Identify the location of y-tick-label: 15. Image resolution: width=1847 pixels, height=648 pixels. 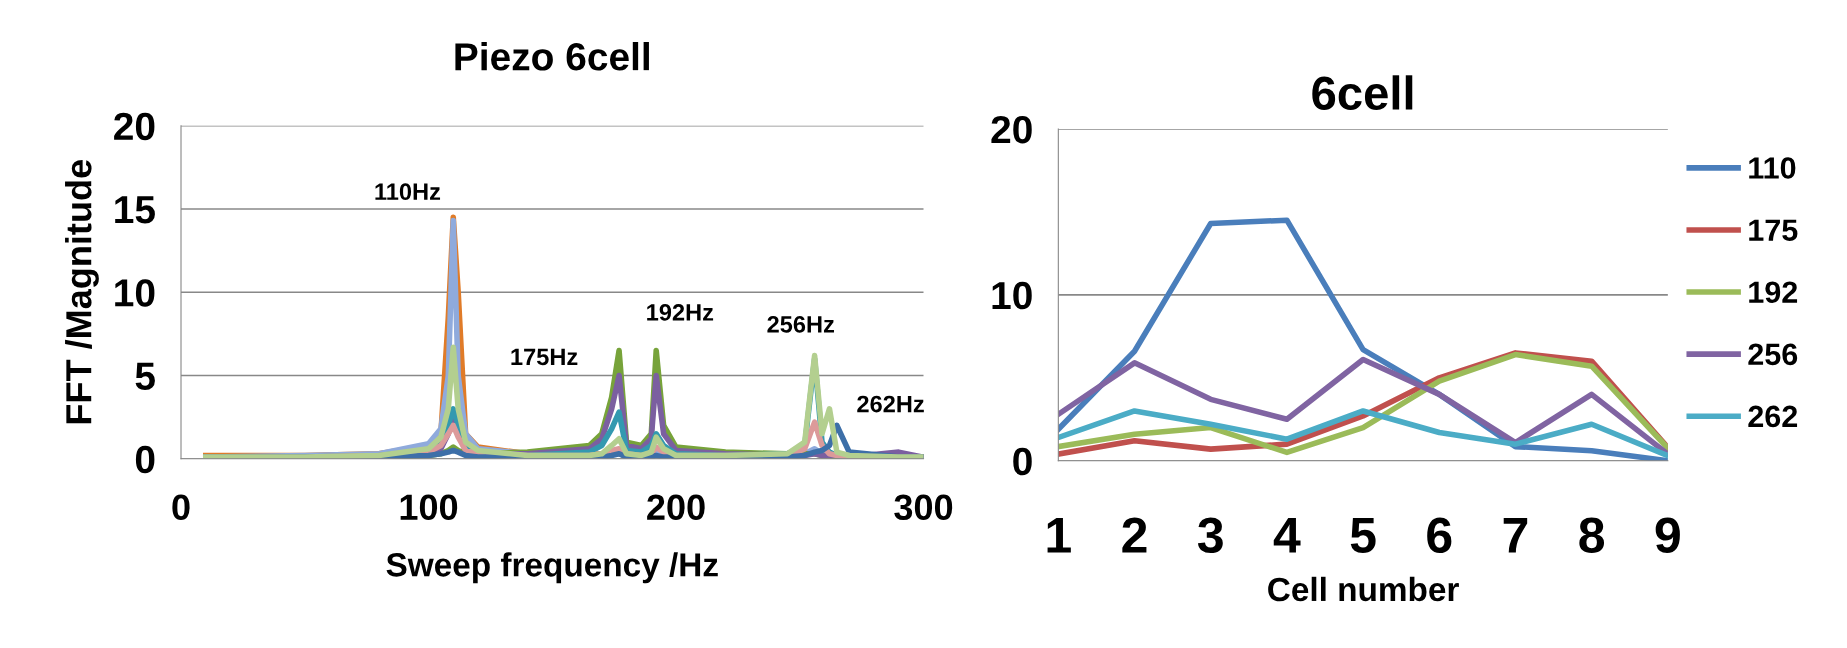
(135, 210).